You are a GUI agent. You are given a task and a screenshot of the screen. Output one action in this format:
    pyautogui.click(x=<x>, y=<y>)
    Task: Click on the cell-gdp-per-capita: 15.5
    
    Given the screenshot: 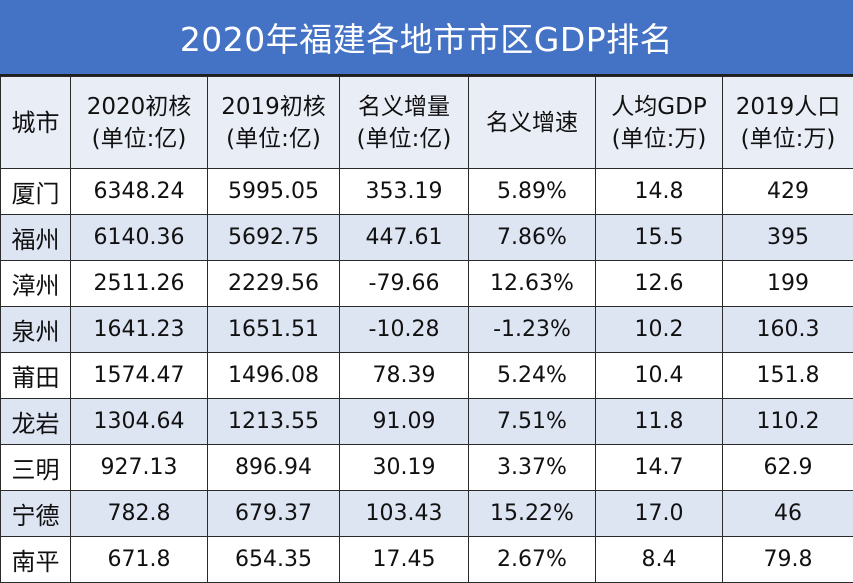 What is the action you would take?
    pyautogui.click(x=659, y=238)
    